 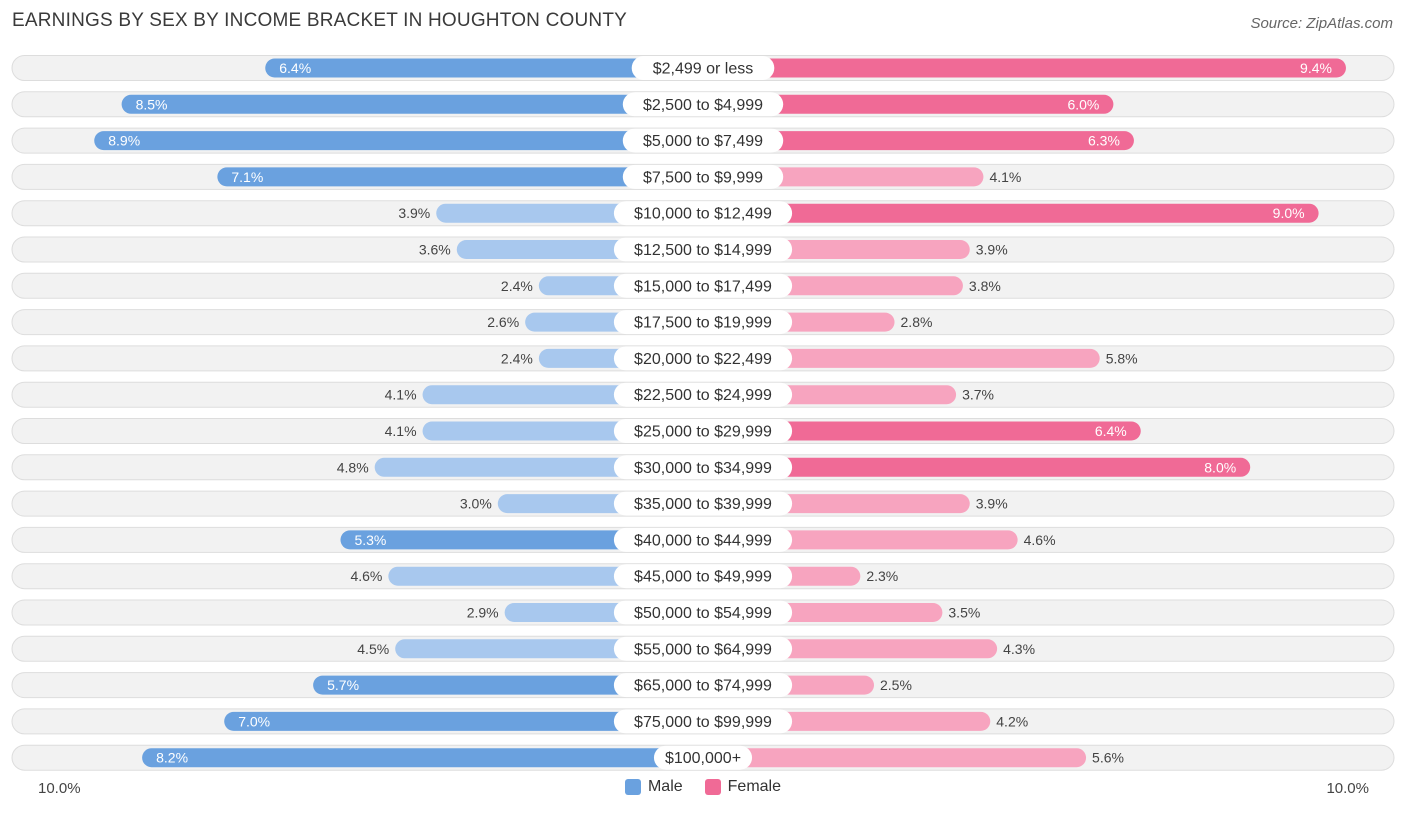 I want to click on category-label: $25,000 to $29,999, so click(x=703, y=432).